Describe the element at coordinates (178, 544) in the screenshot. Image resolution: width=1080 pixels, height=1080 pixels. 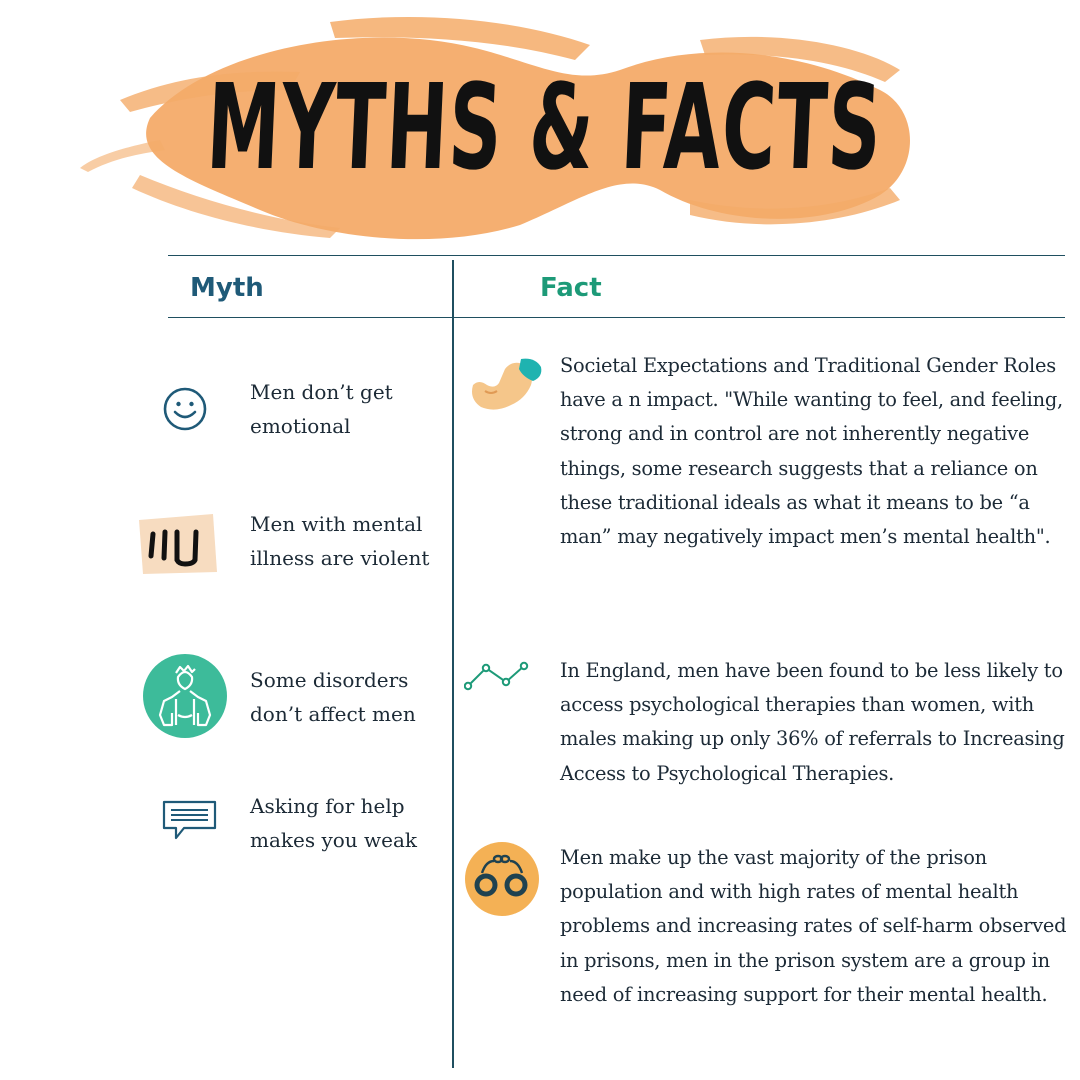
I see `fist-icon` at that location.